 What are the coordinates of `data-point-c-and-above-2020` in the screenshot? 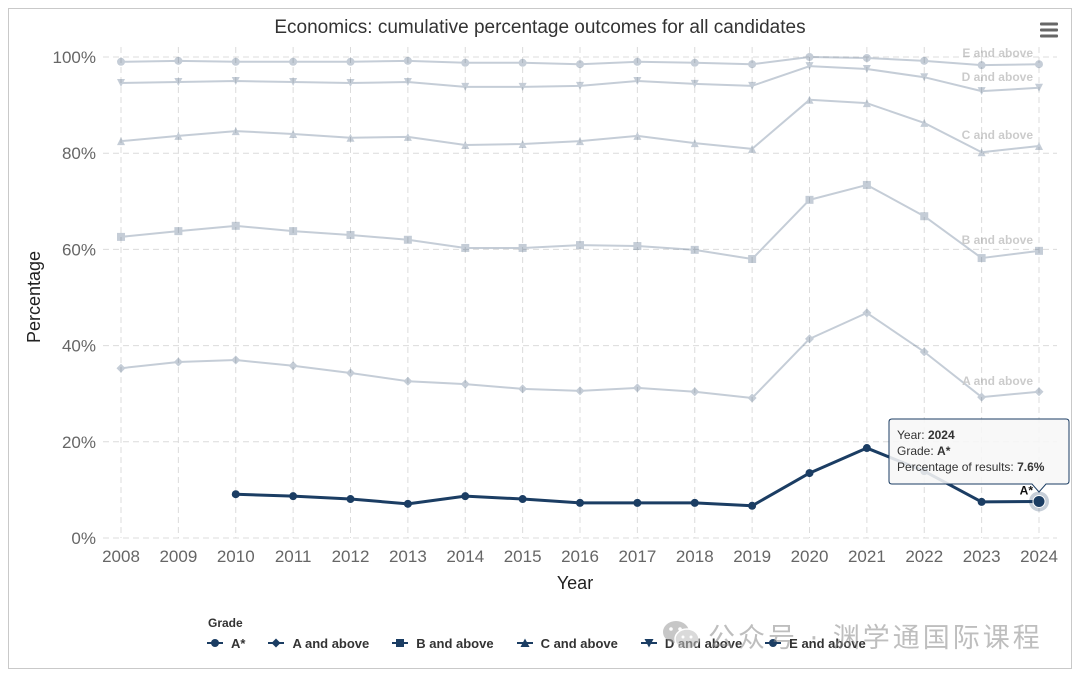 It's located at (809, 99).